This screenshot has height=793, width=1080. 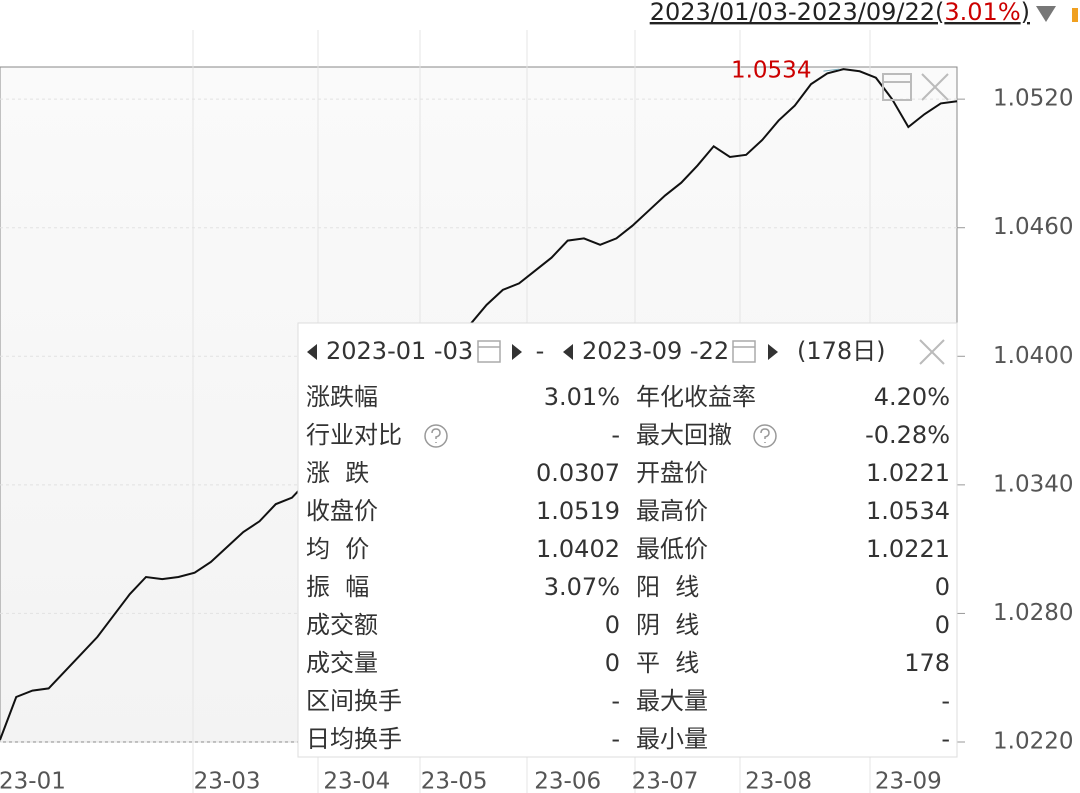 What do you see at coordinates (337, 473) in the screenshot?
I see `stat-label: 涨 跌` at bounding box center [337, 473].